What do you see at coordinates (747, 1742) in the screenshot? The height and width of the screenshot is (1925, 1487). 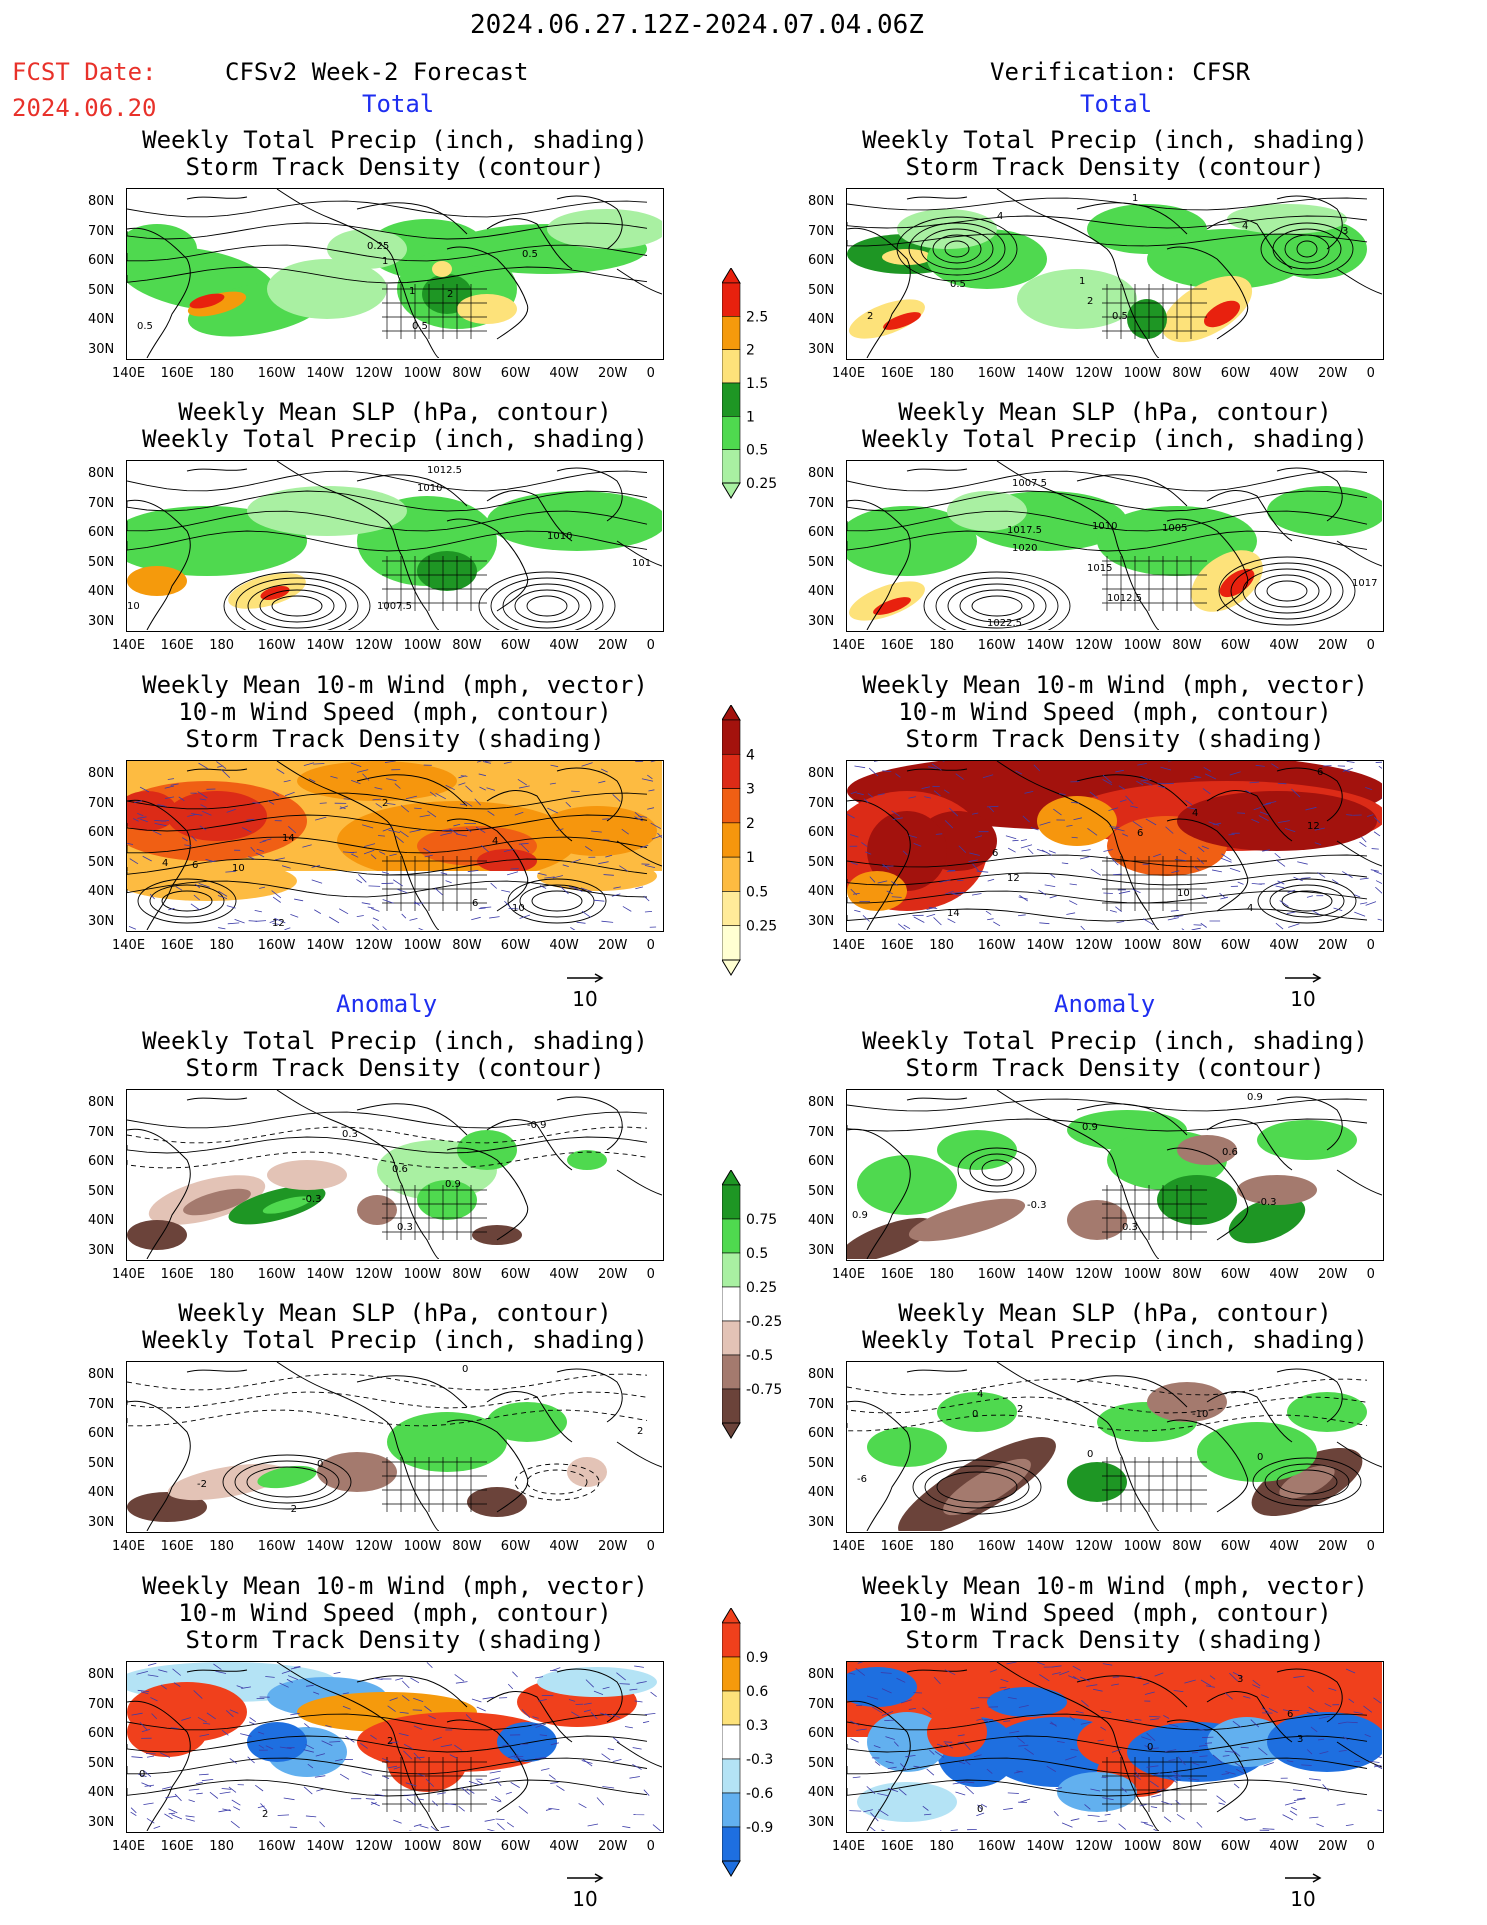 I see `colorbar-canvas: 0.9 0.6 0.3 -0.3 -0.6 -0.9` at bounding box center [747, 1742].